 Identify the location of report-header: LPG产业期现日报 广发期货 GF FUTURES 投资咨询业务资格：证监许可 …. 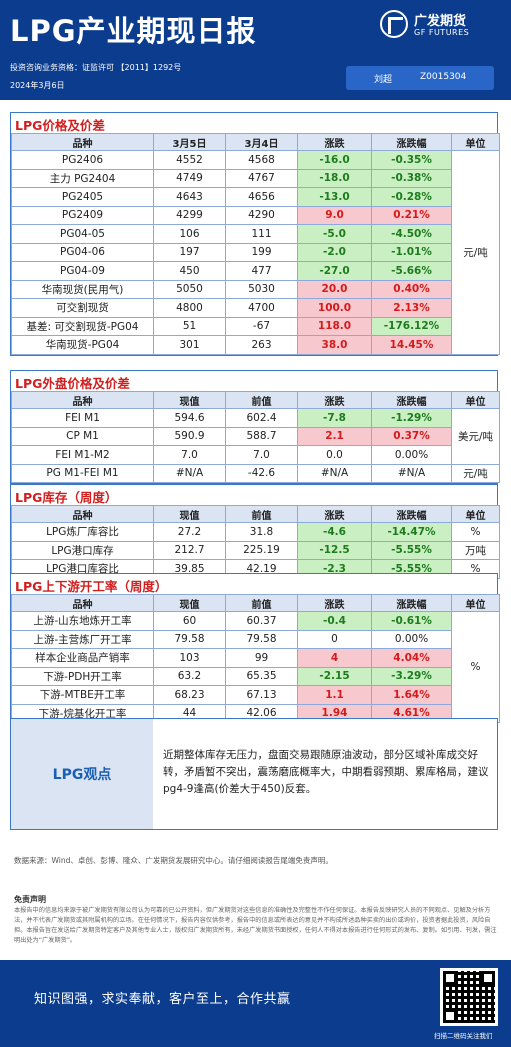
(255, 50).